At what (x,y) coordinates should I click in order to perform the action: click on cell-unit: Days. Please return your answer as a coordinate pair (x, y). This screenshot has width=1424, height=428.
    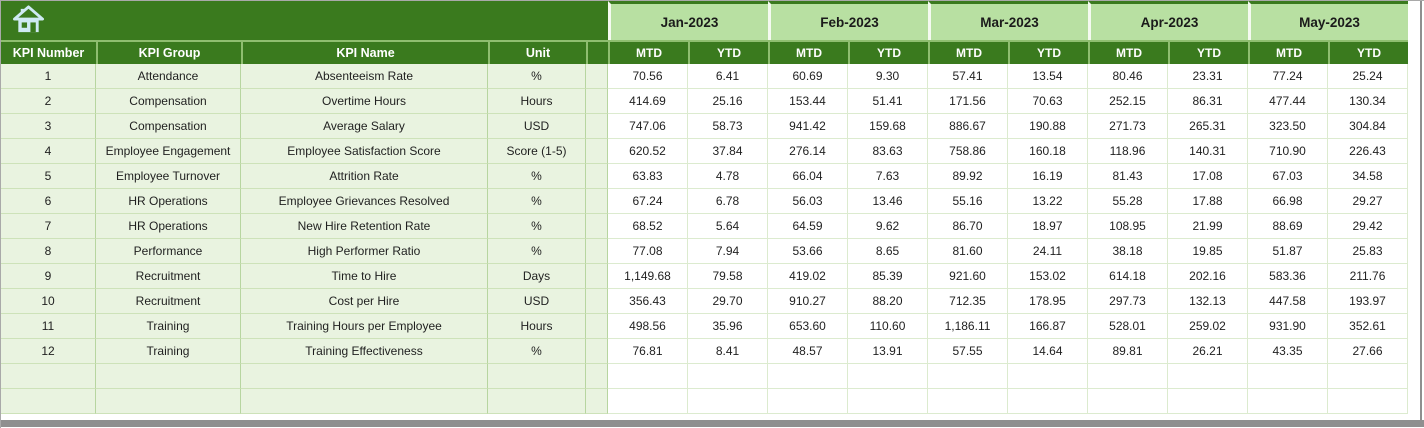
    Looking at the image, I should click on (537, 276).